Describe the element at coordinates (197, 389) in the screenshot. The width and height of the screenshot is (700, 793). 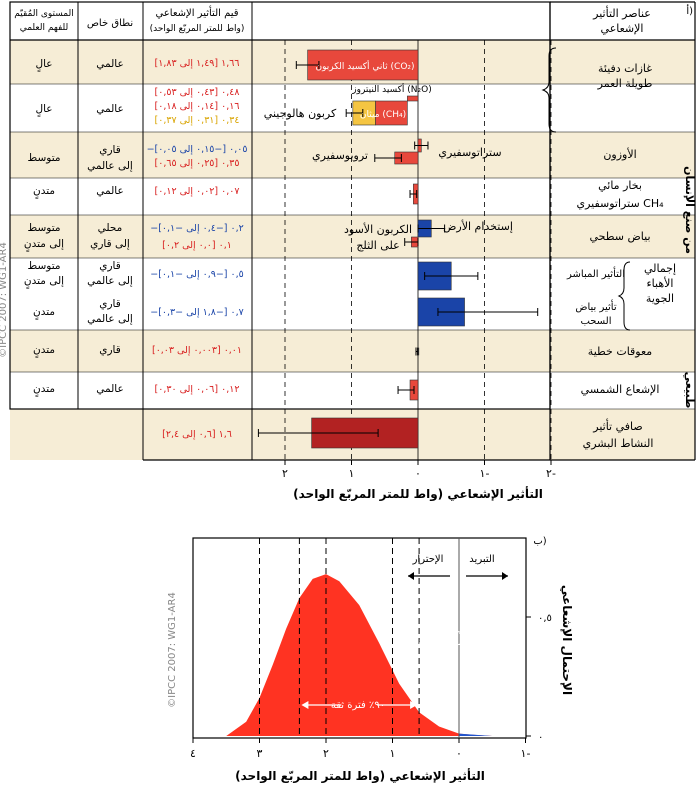
I see `value-solar: ٠,١٢ [٠,٠٦ إلى ٠,٣٠]` at that location.